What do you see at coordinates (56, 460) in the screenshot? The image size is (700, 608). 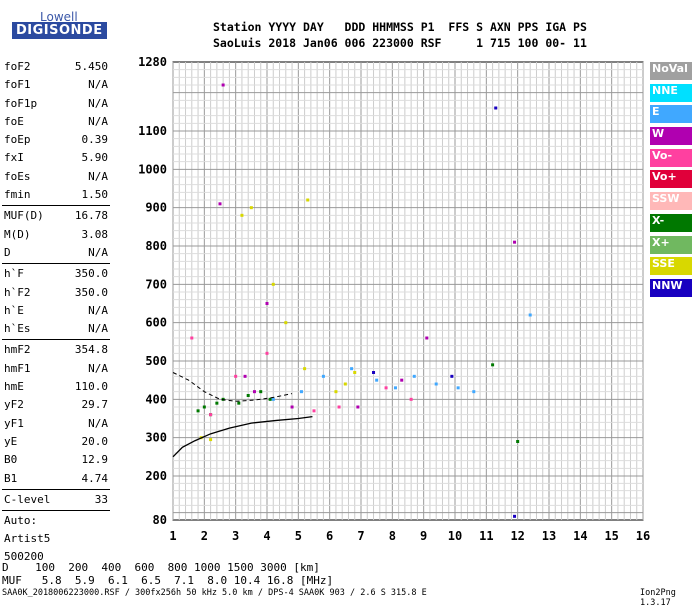 I see `param-row-b0: B0 12.9` at bounding box center [56, 460].